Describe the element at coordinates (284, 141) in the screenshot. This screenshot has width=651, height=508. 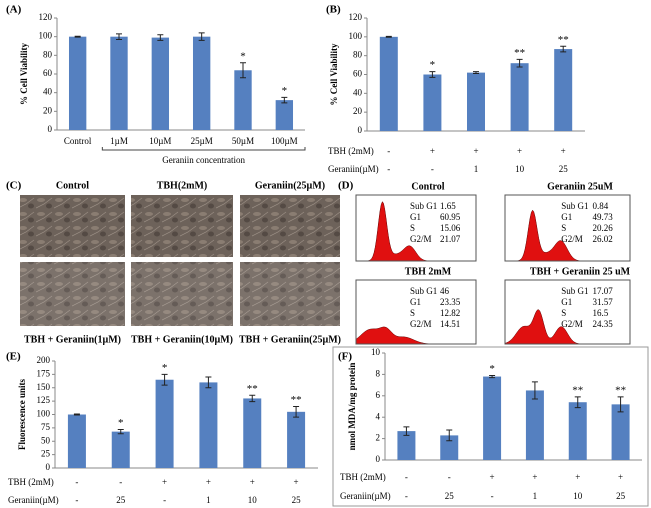
I see `x-tick-label: 100µM` at that location.